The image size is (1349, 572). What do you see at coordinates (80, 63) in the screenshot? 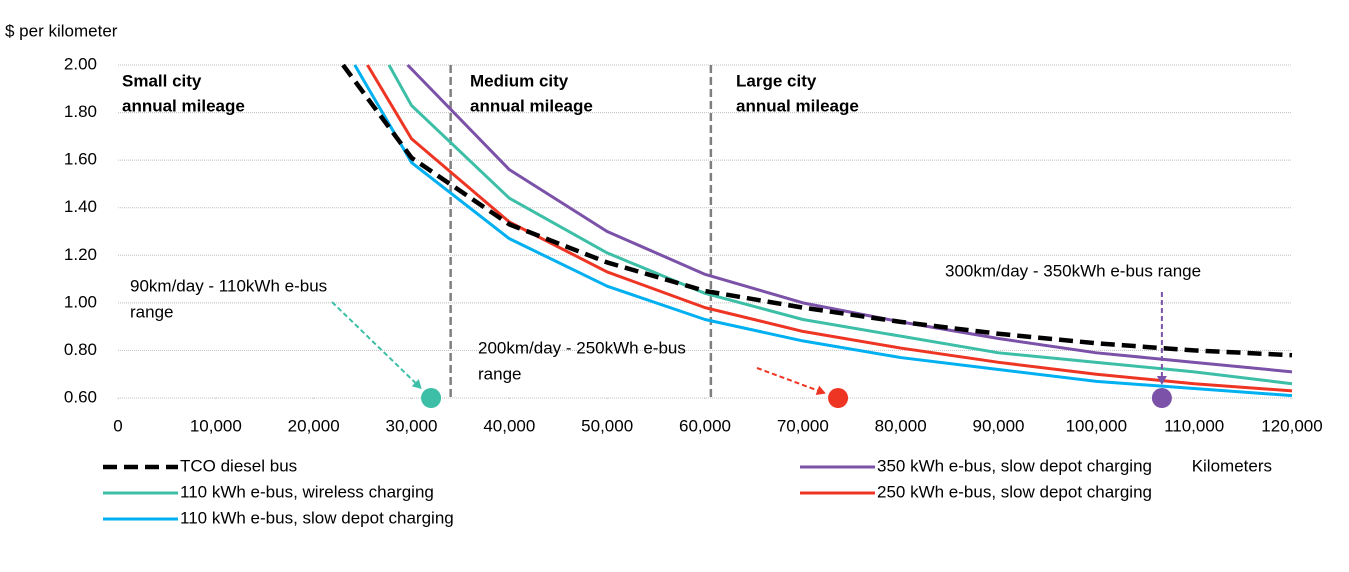
I see `y-tick-label: 2.00` at bounding box center [80, 63].